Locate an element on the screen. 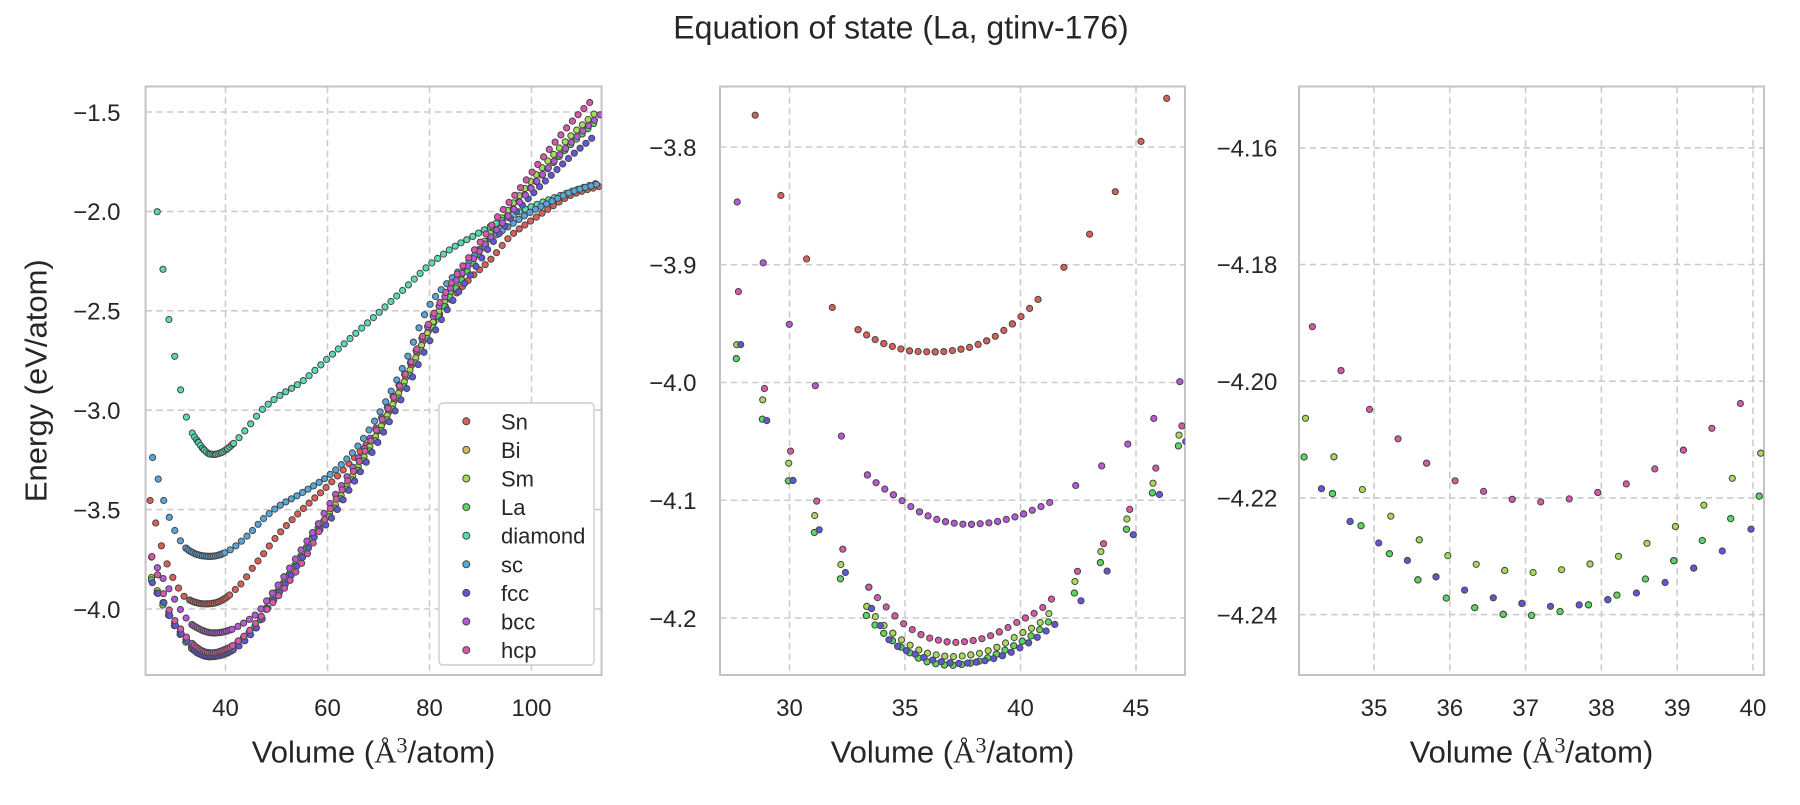 The height and width of the screenshot is (805, 1800). svg-text: fcc is located at coordinates (515, 593).